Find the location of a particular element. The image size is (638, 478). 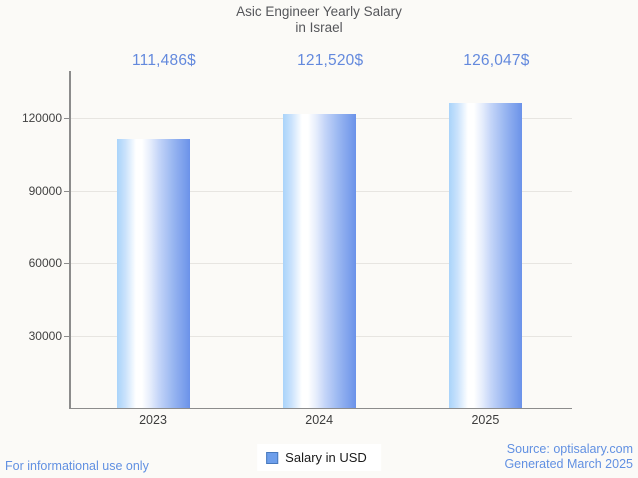

legend-label: Salary in USD is located at coordinates (326, 457).